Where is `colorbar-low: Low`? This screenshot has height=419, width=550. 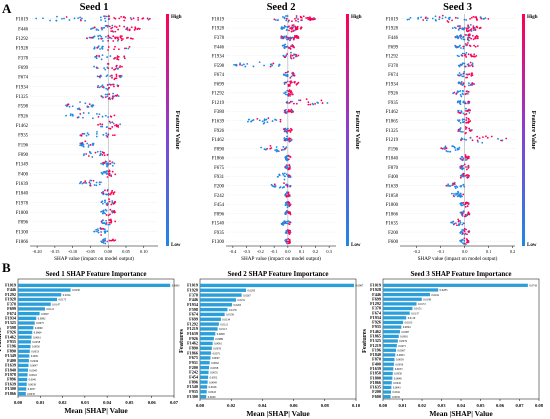
colorbar-low: Low is located at coordinates (356, 245).